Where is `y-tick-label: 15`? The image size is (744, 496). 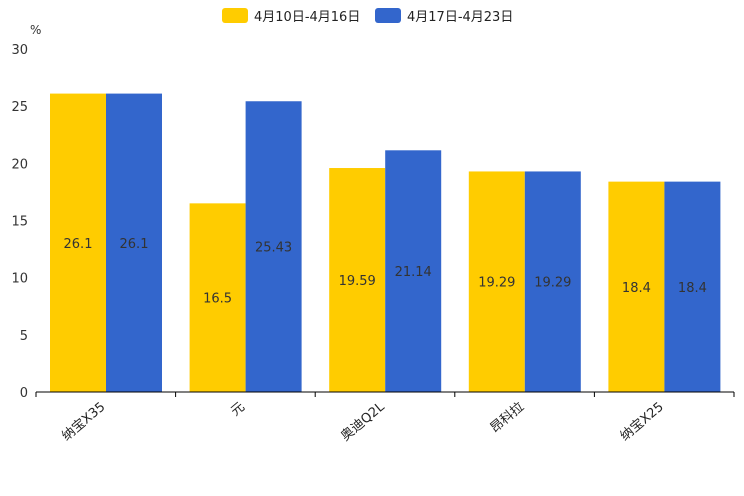
y-tick-label: 15 is located at coordinates (19, 222).